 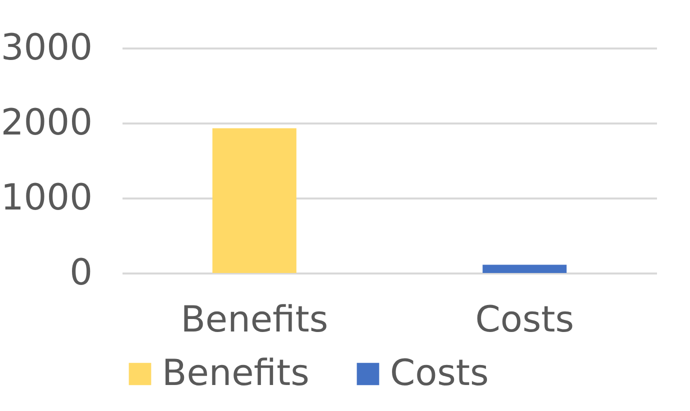 I want to click on y-tick-label: 2000, so click(x=46, y=123).